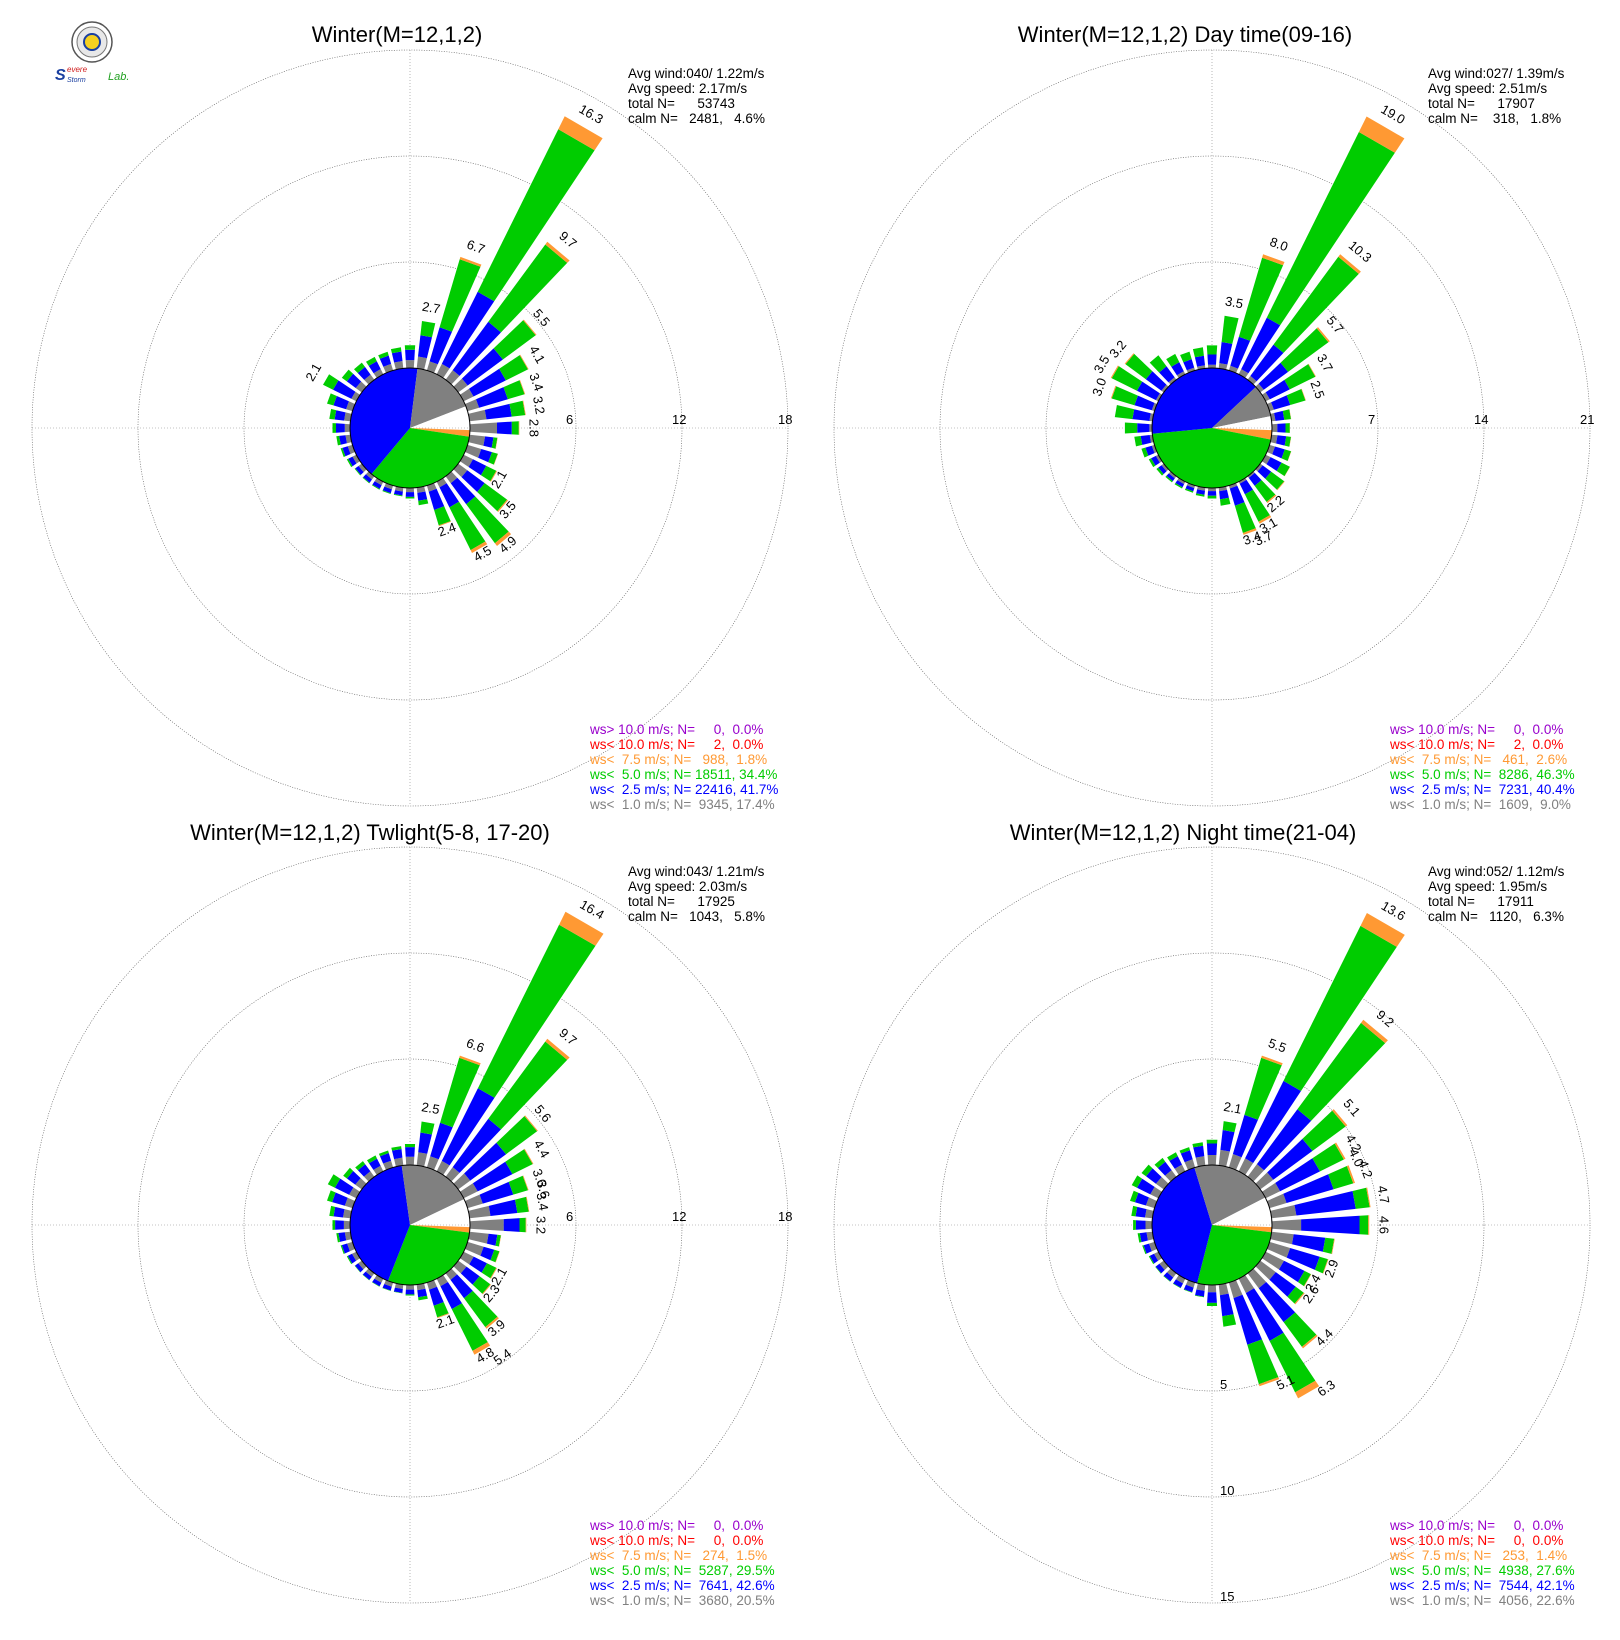 This screenshot has width=1620, height=1640. I want to click on legend-line: ws> 10.0 m/s; N= 0, 0.0%, so click(1476, 1525).